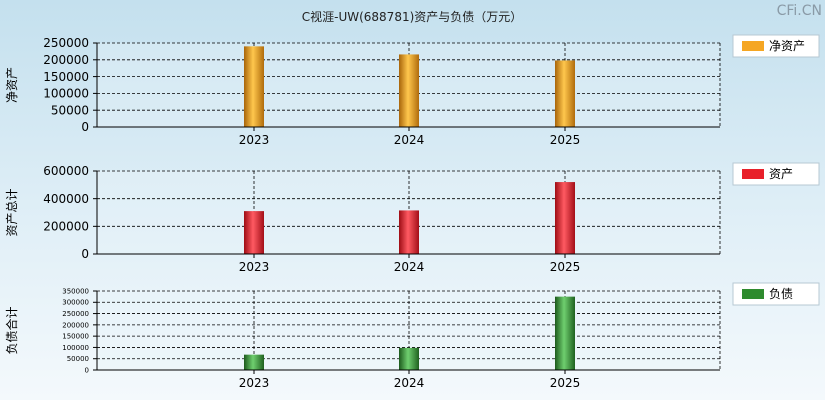  What do you see at coordinates (787, 46) in the screenshot?
I see `legend-label: 净资产` at bounding box center [787, 46].